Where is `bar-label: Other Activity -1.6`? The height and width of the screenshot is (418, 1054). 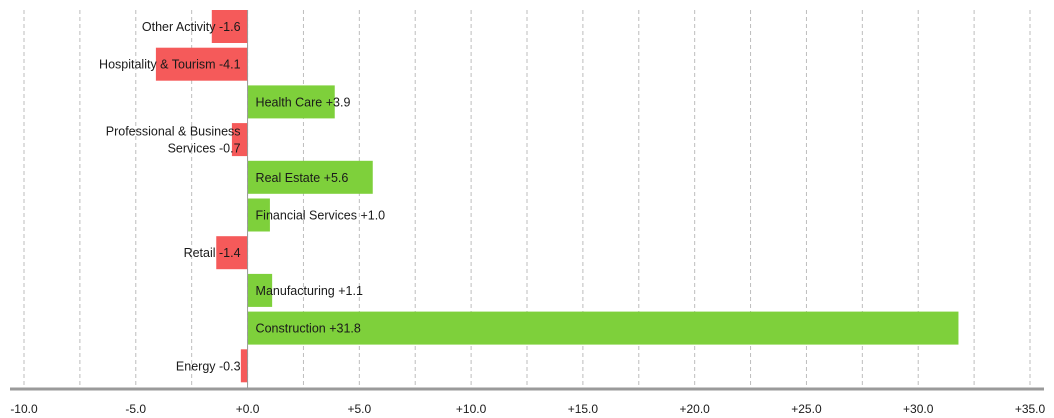
bar-label: Other Activity -1.6 is located at coordinates (191, 27).